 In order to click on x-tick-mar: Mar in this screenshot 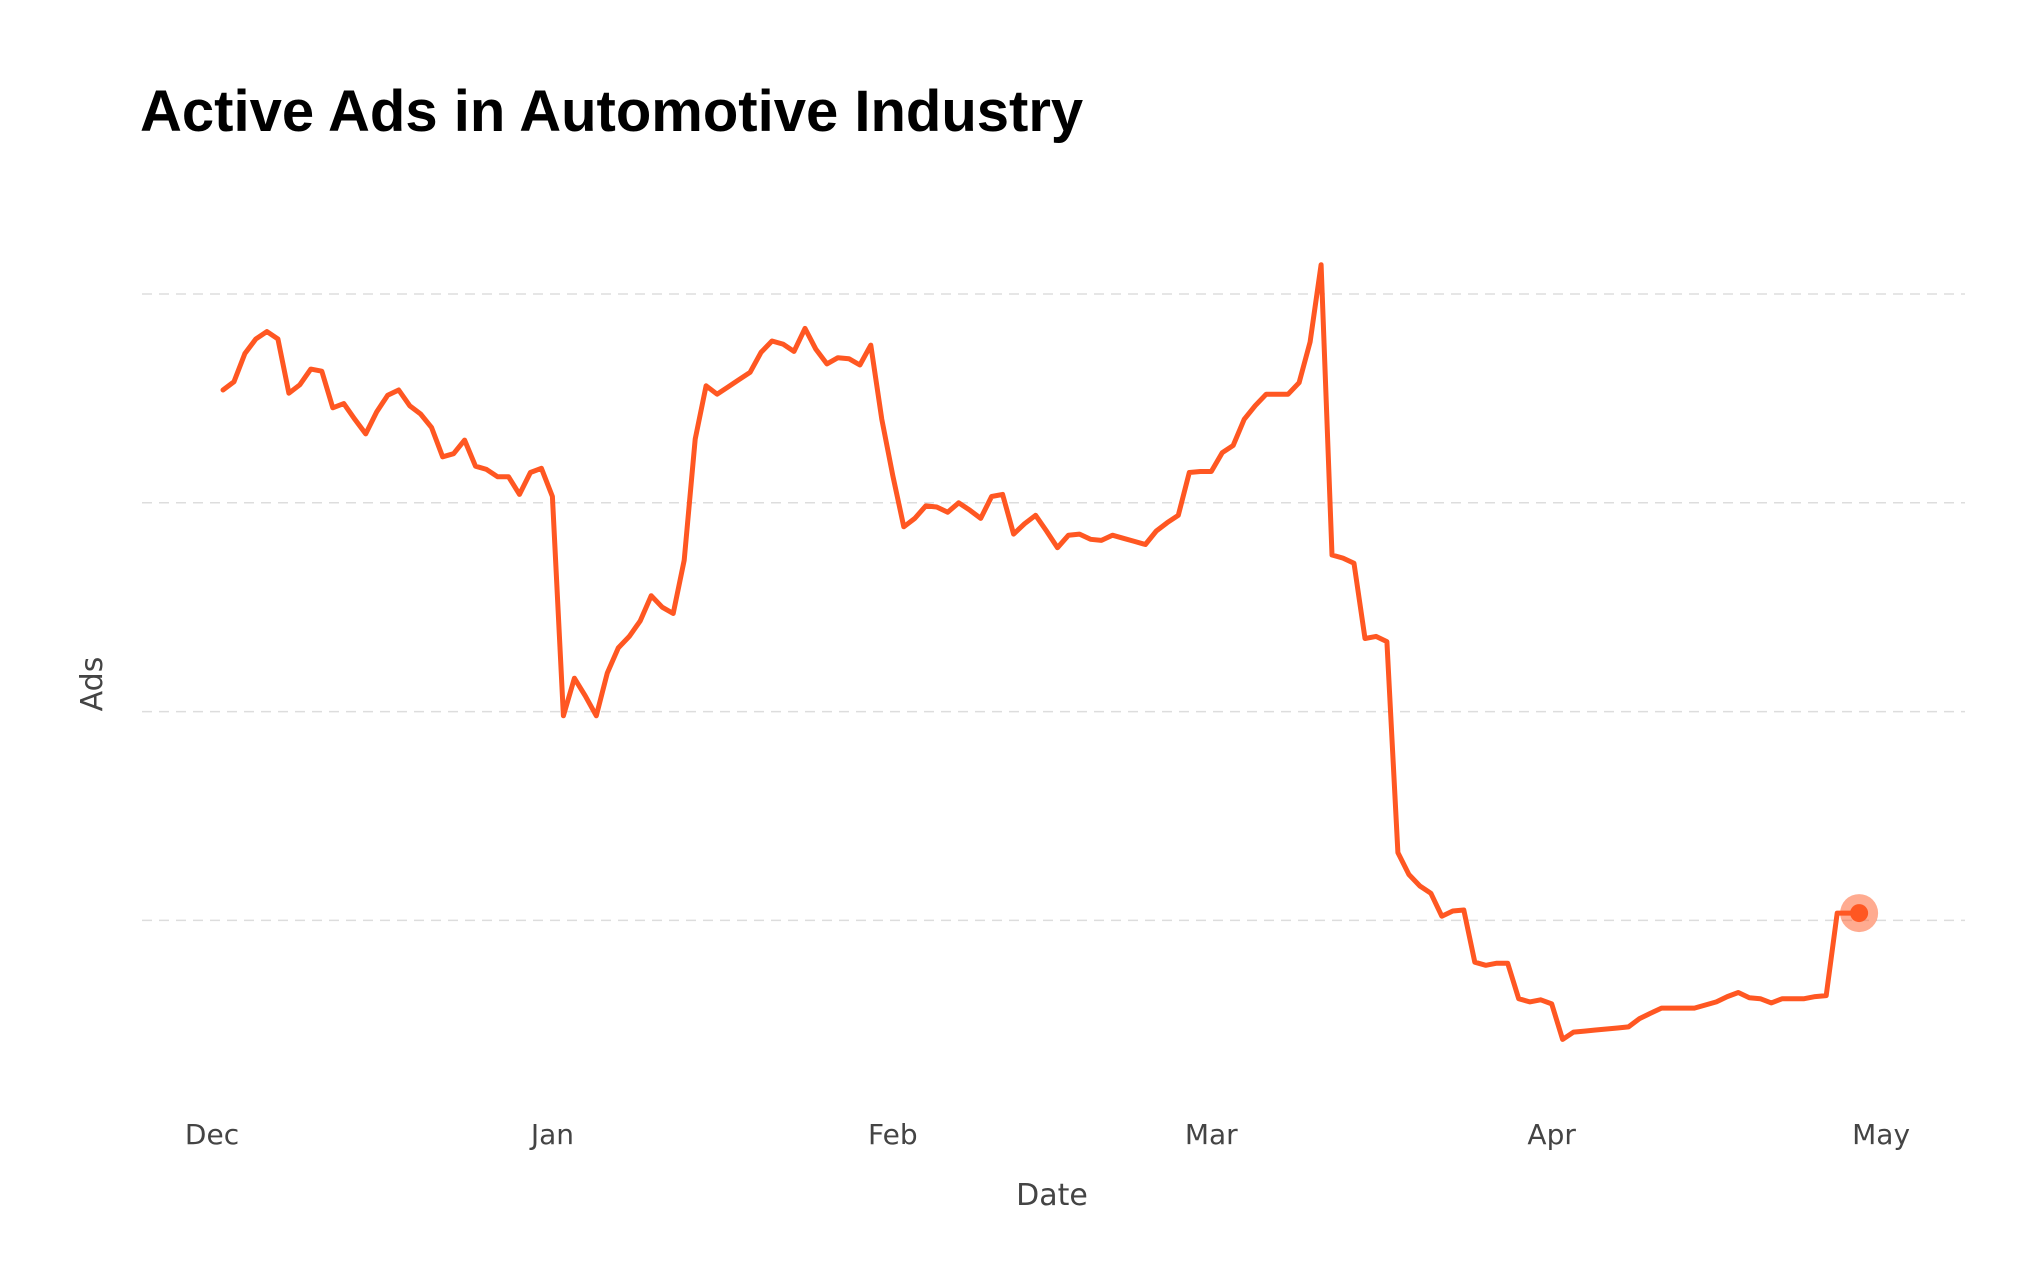, I will do `click(1211, 1134)`.